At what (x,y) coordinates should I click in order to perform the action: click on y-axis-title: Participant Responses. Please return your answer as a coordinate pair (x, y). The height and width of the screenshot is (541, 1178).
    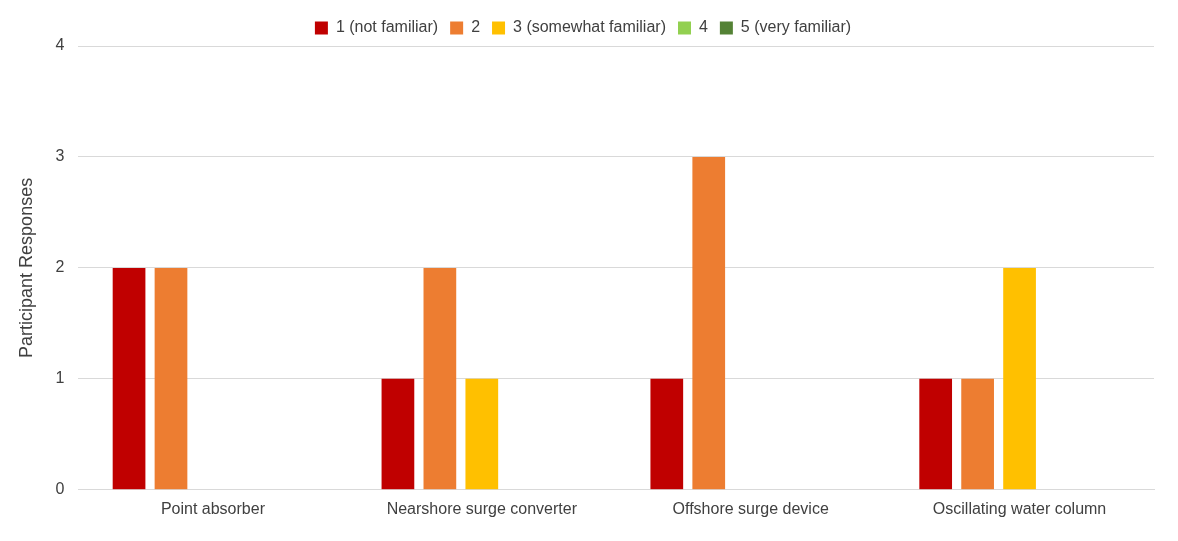
    Looking at the image, I should click on (25, 267).